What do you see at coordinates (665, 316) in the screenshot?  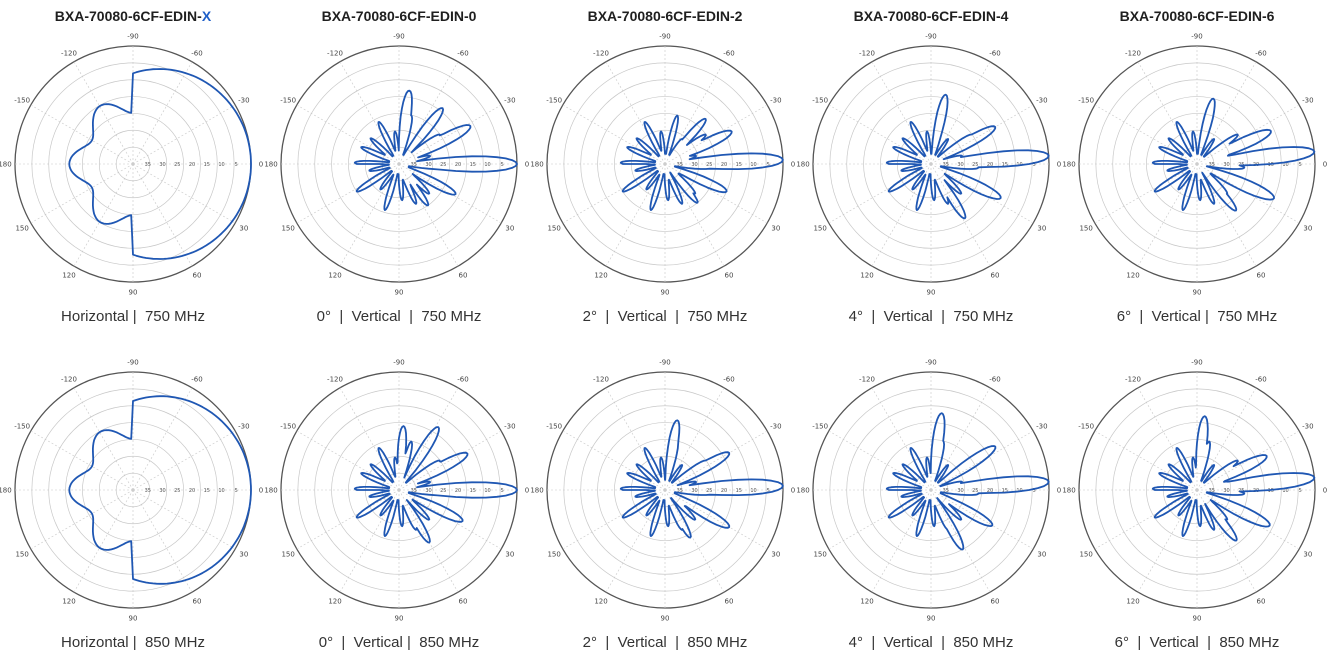 I see `chart-caption: 2° | Vertical | 750 MHz` at bounding box center [665, 316].